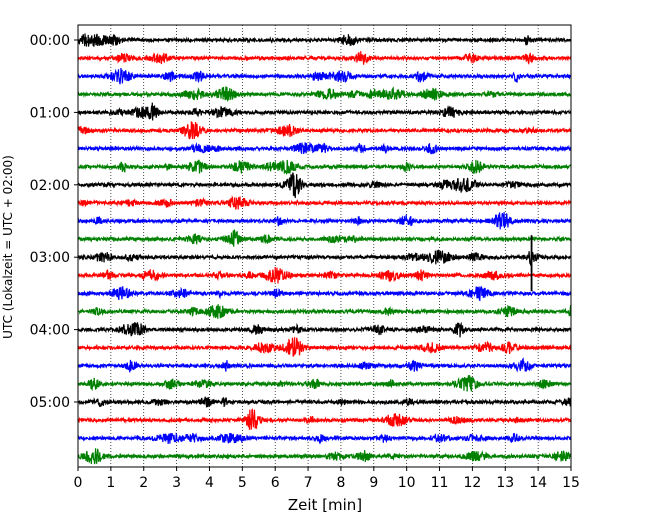 The height and width of the screenshot is (520, 650). I want to click on x-tick-label: 2, so click(143, 483).